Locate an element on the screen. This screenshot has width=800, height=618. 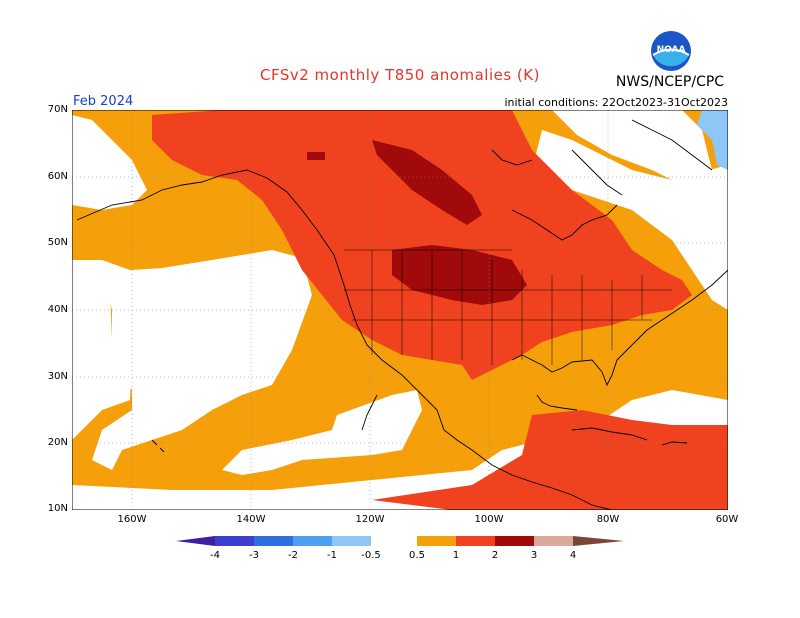
lat-label: 70N is located at coordinates (57, 109).